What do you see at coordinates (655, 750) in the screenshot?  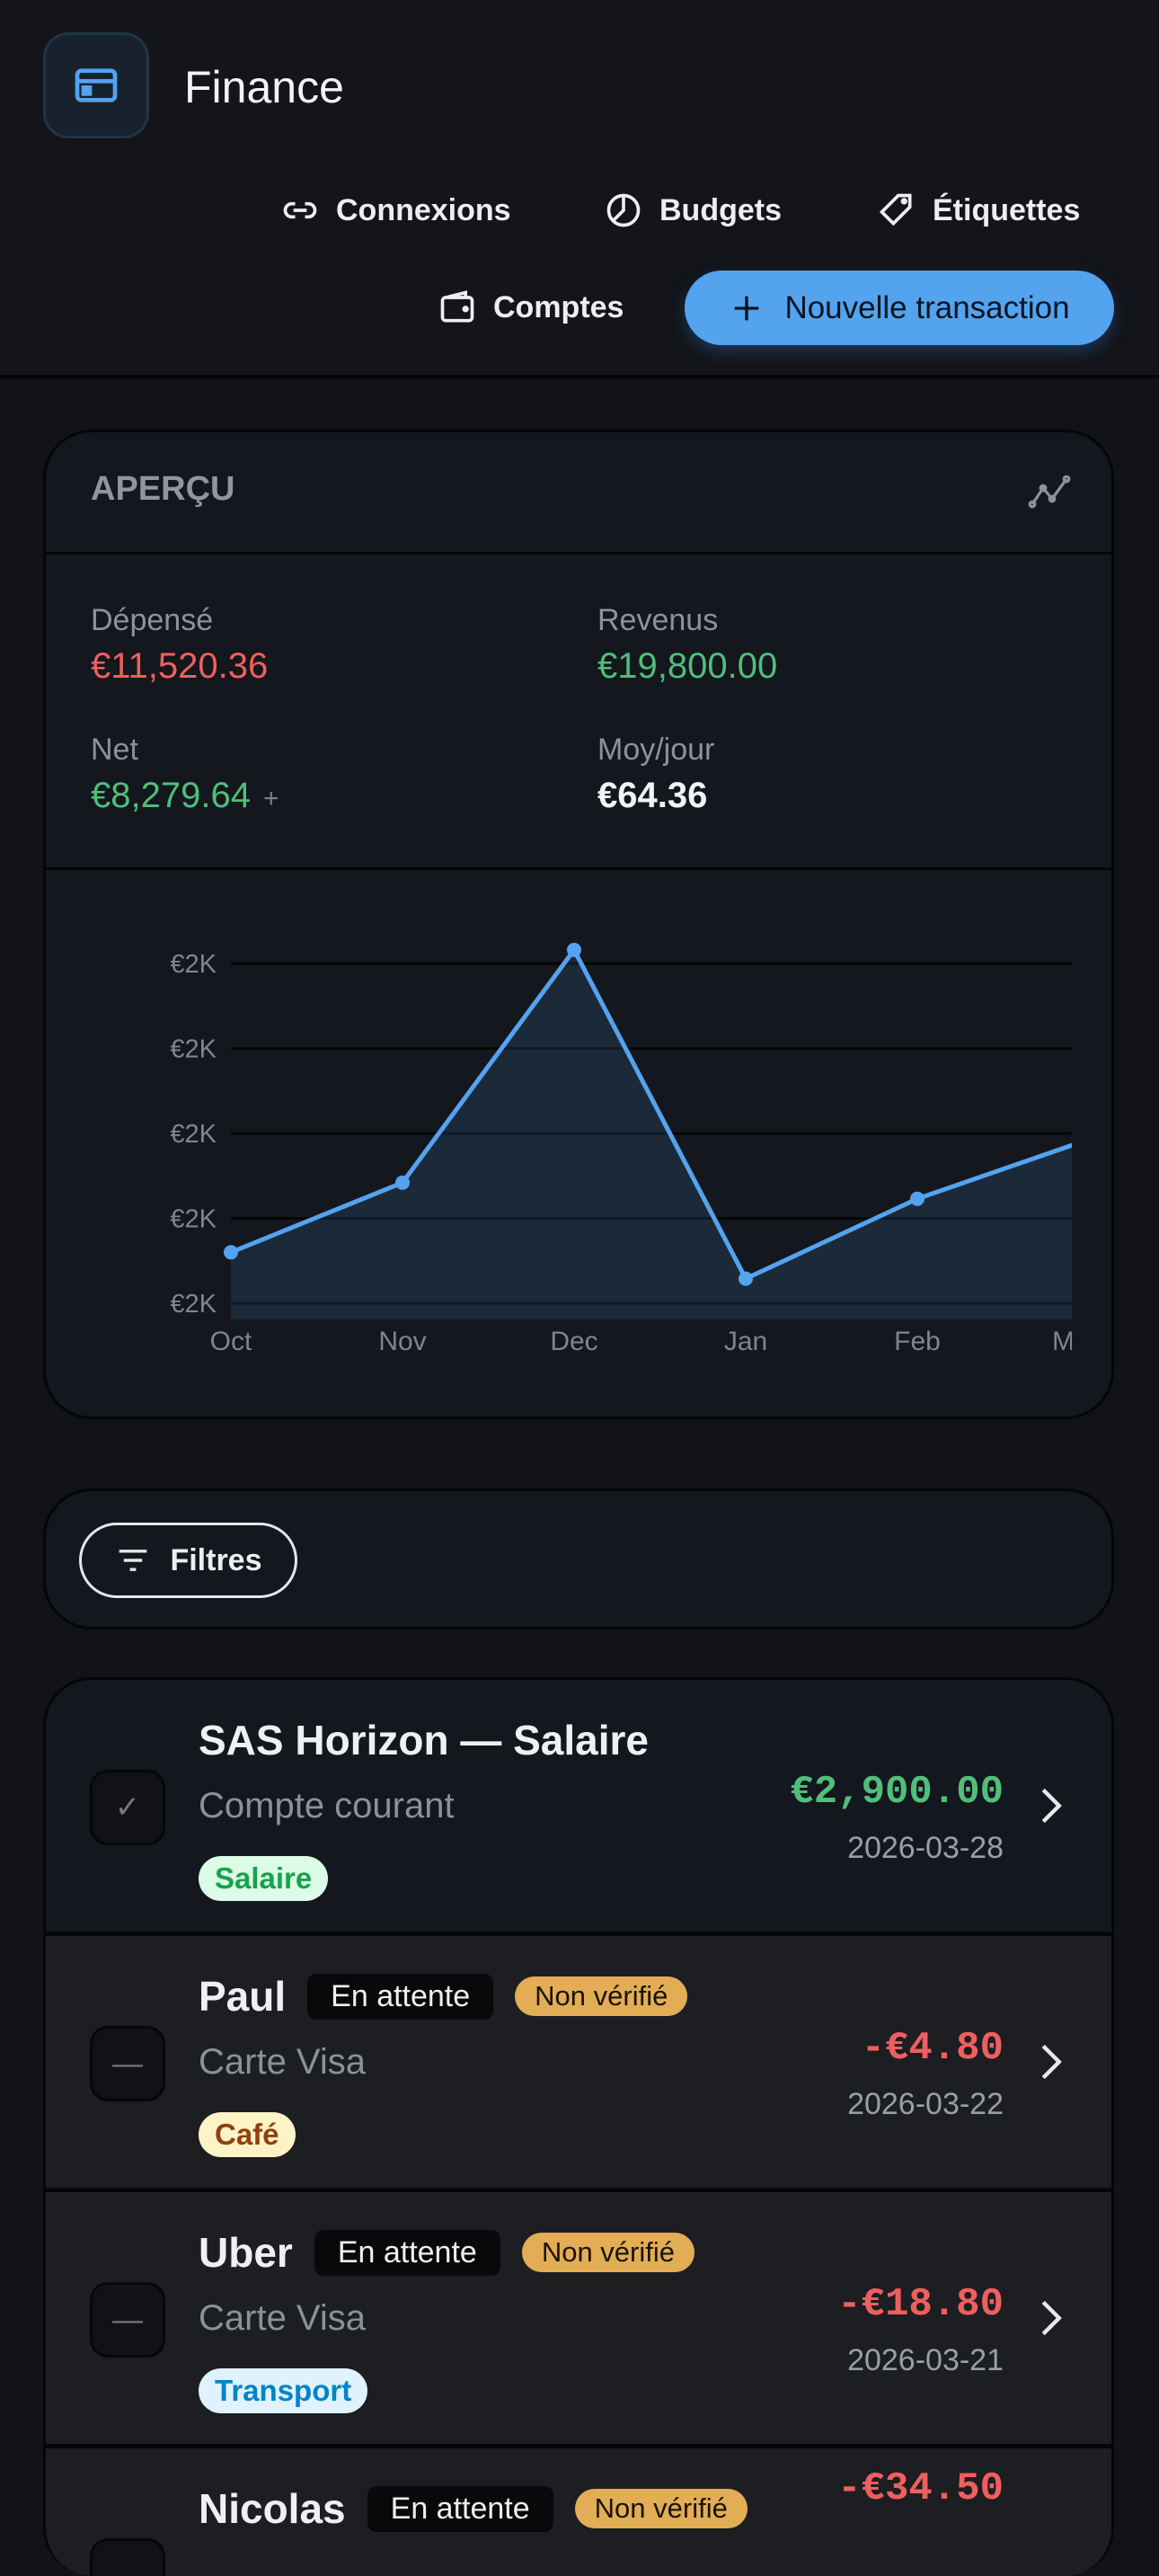 I see `per-day-label: Moy/jour` at bounding box center [655, 750].